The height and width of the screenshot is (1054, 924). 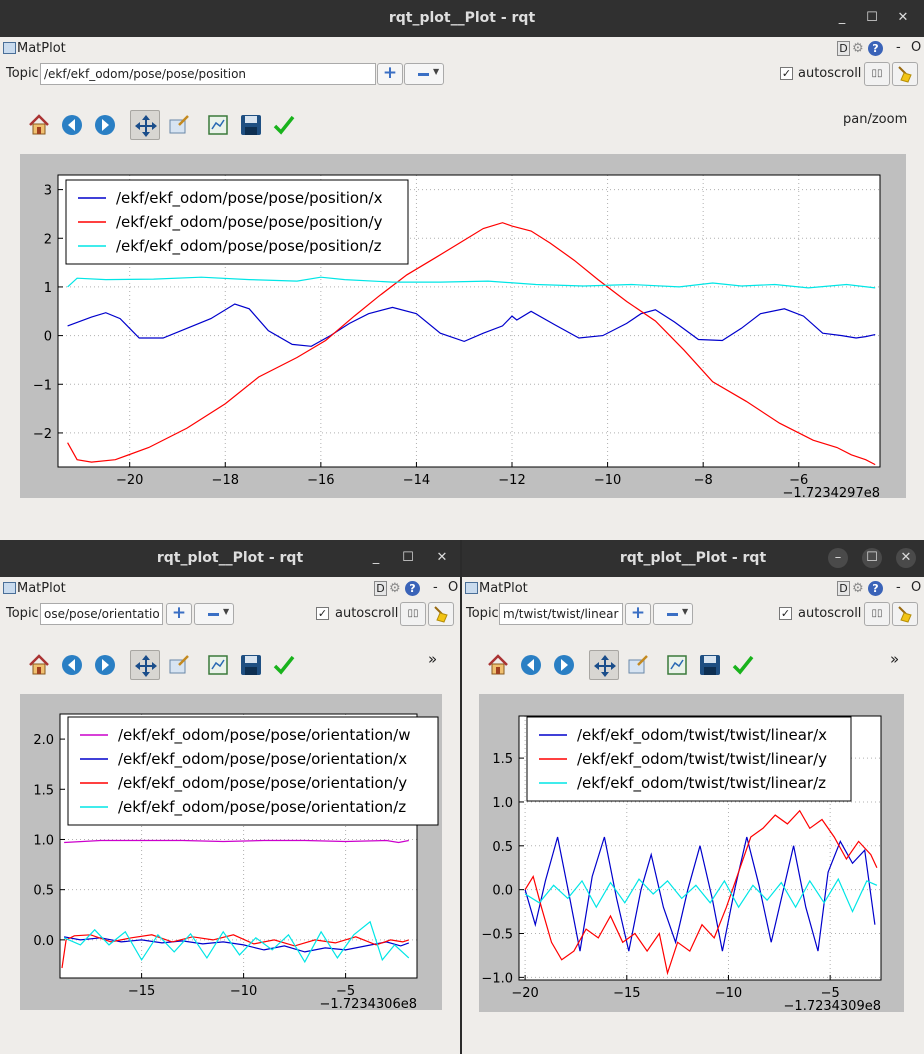 What do you see at coordinates (262, 783) in the screenshot?
I see `legend-label: /ekf/ekf_odom/pose/pose/orientation/y` at bounding box center [262, 783].